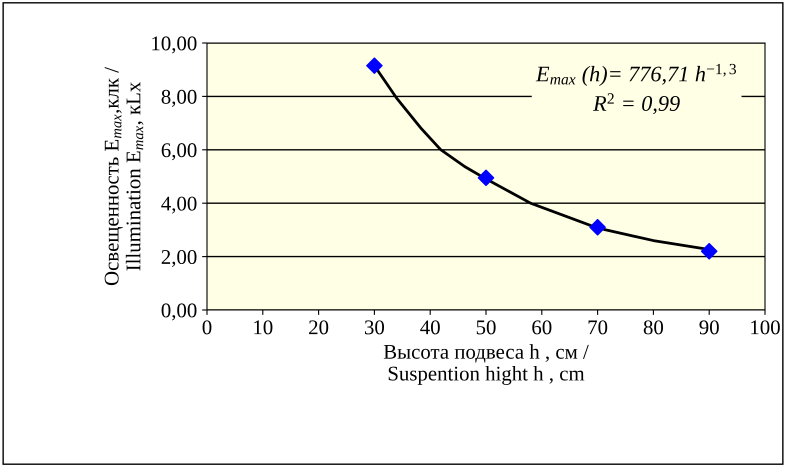  I want to click on x-tick-label: 20, so click(318, 327).